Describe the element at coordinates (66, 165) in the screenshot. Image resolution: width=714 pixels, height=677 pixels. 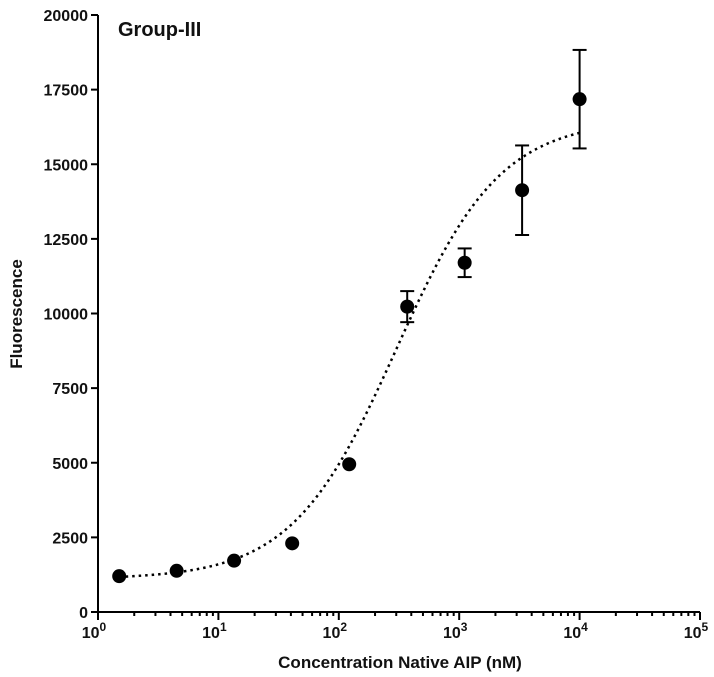
I see `y-tick-label: 15000` at that location.